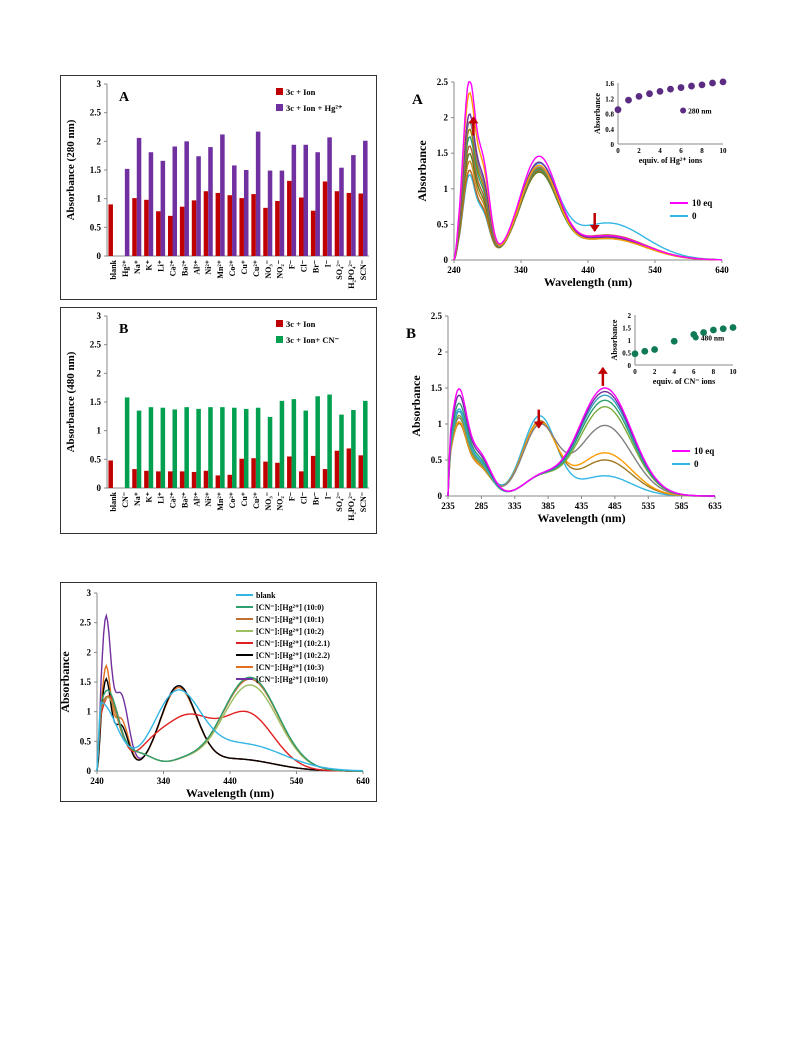 The image size is (793, 1057). I want to click on x-tick-label: NO₃⁻, so click(268, 269).